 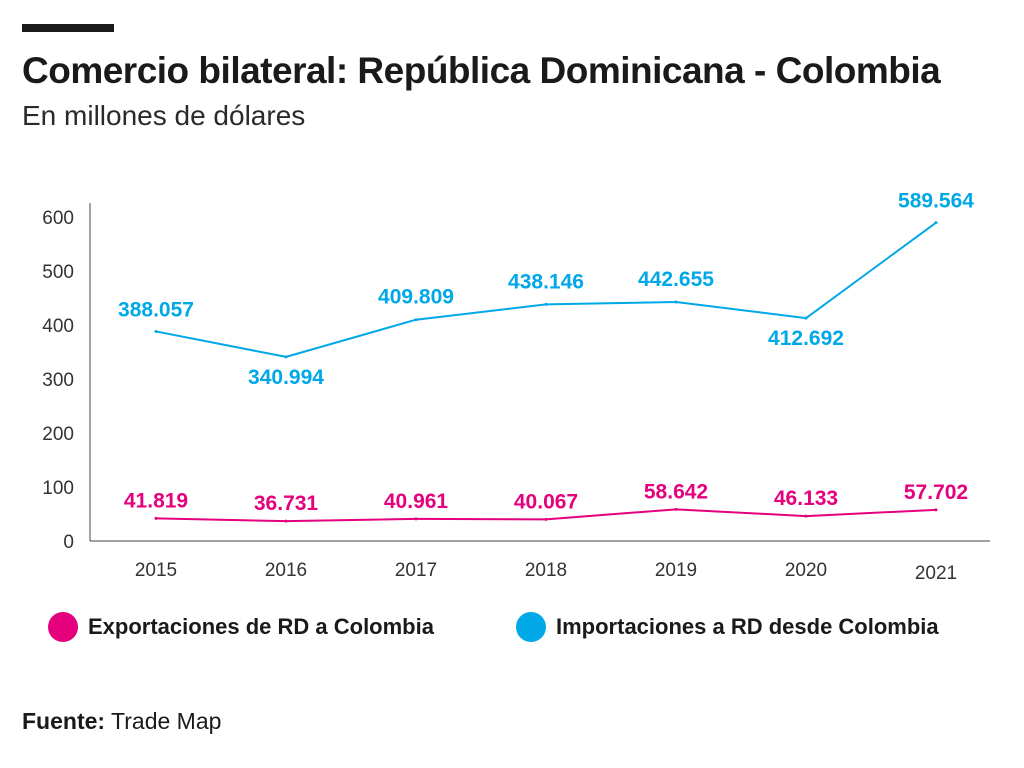 I want to click on legend-marker-exportaciones, so click(x=63, y=627).